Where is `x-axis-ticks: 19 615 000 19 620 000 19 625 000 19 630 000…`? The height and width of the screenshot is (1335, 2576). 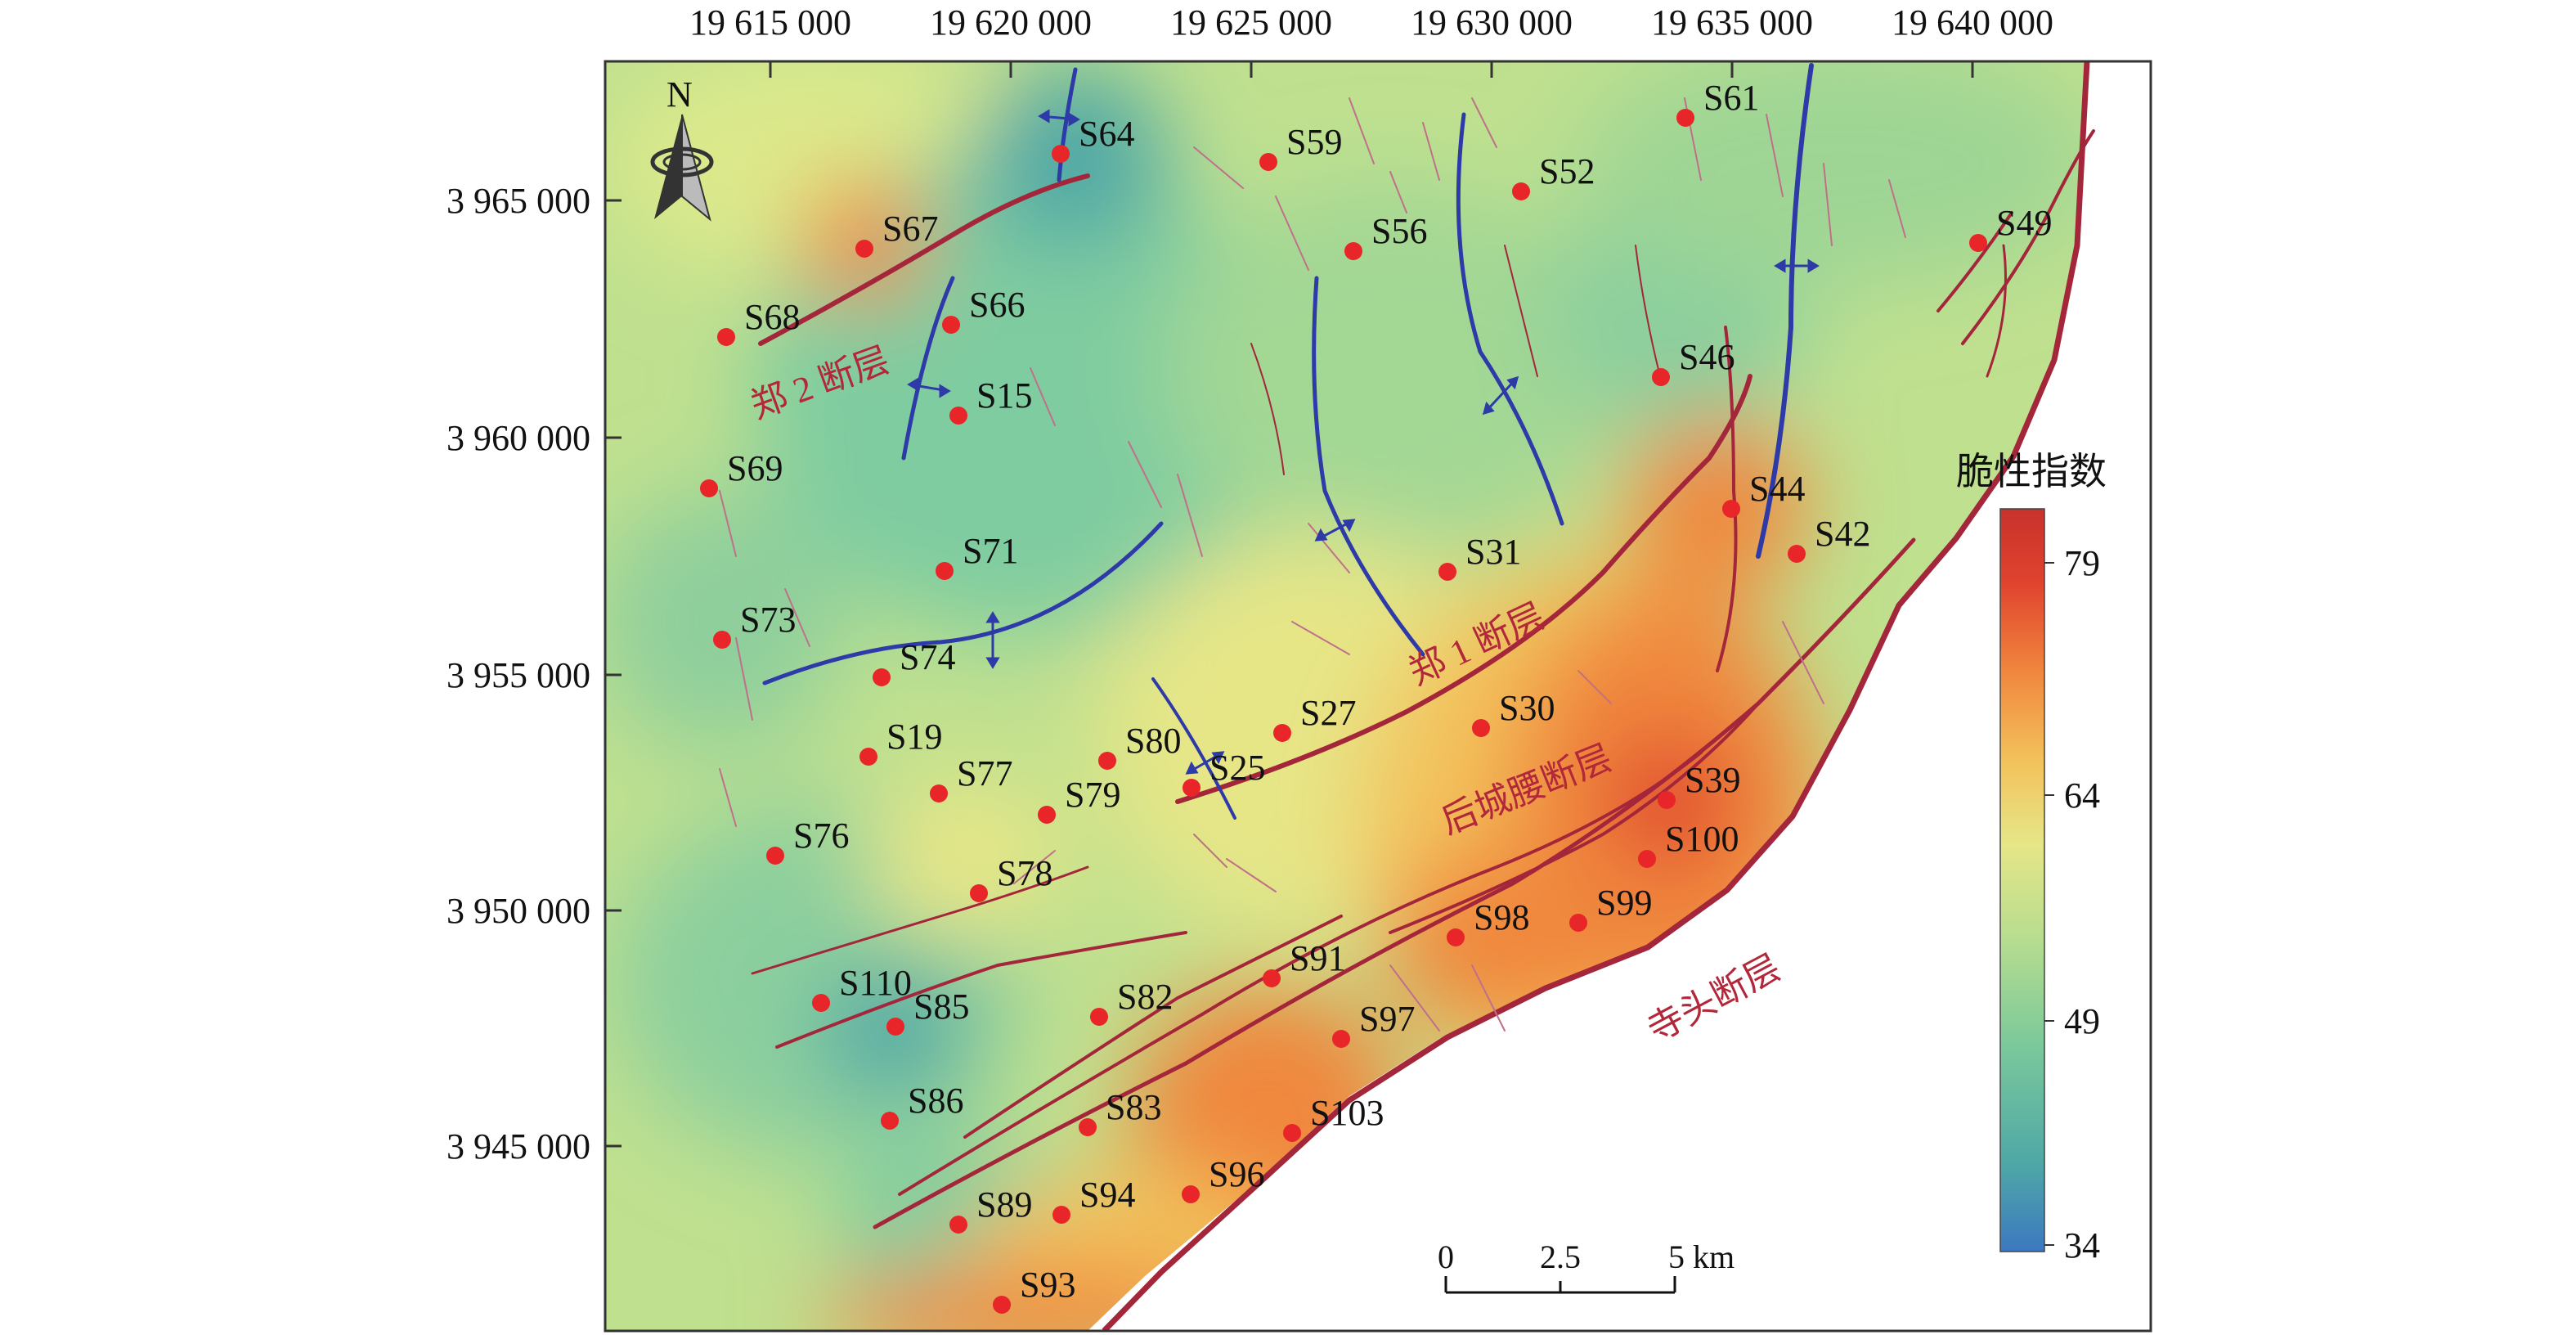 x-axis-ticks: 19 615 000 19 620 000 19 625 000 19 630 000… is located at coordinates (1371, 40).